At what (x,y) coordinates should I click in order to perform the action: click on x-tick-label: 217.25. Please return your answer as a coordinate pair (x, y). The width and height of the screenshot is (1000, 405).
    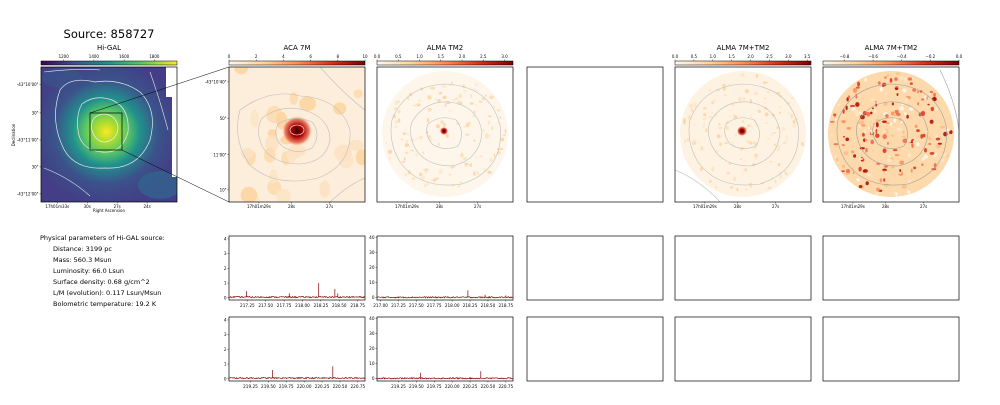
    Looking at the image, I should click on (247, 305).